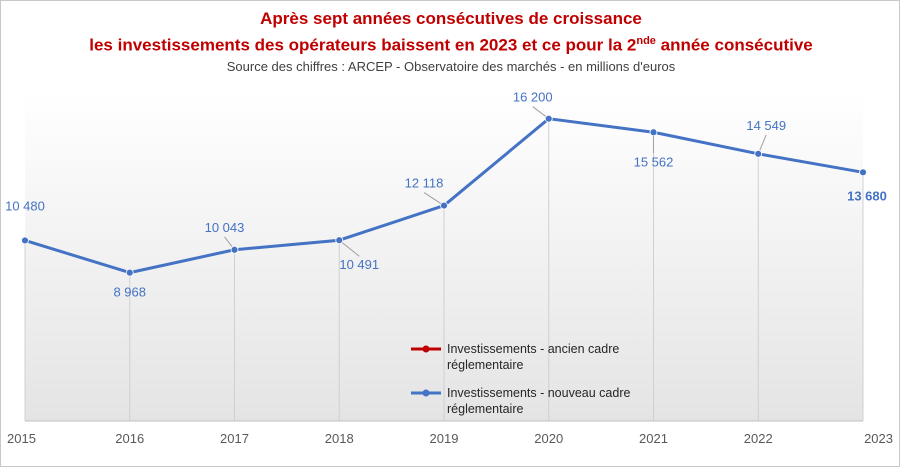 The image size is (900, 468). I want to click on x-tick-2016: 2016, so click(129, 438).